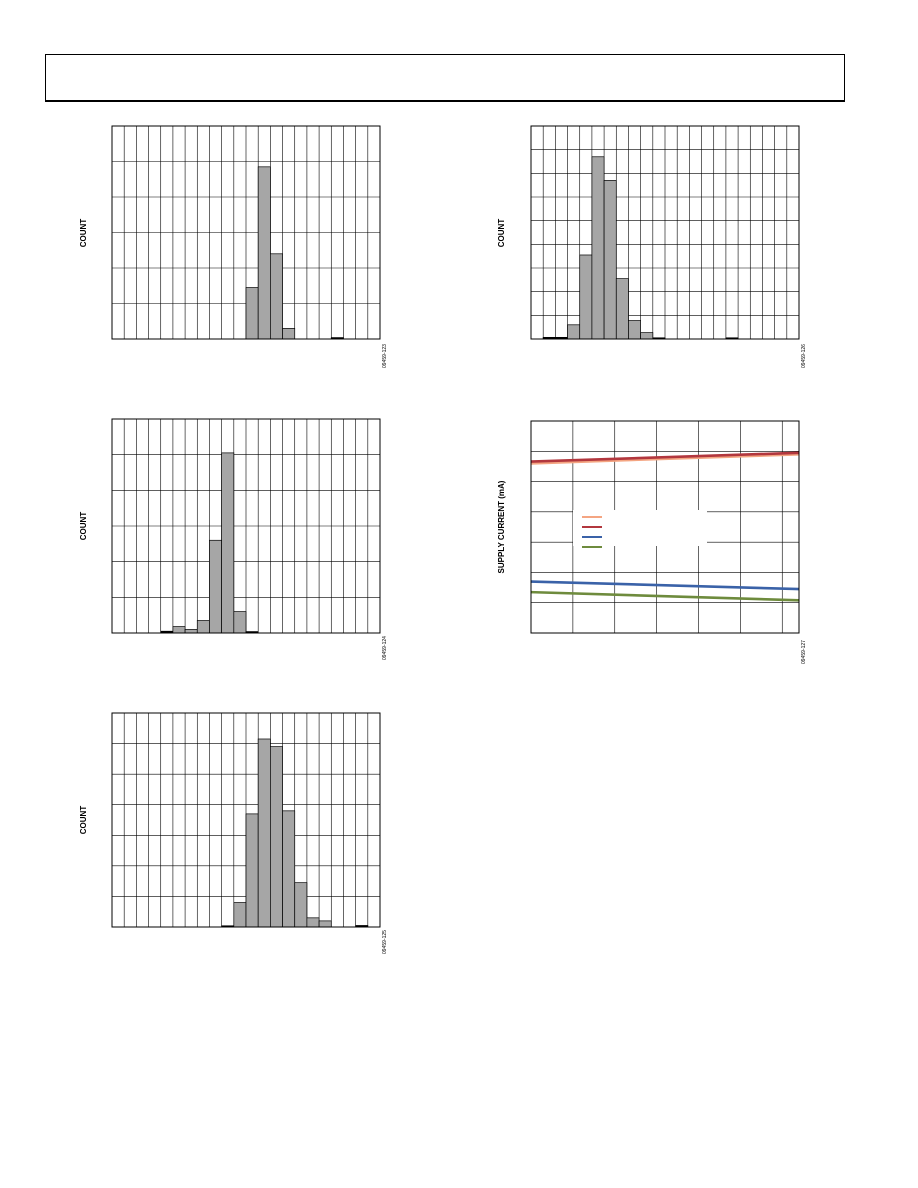  What do you see at coordinates (385, 648) in the screenshot?
I see `figure-id-2: 09459-124` at bounding box center [385, 648].